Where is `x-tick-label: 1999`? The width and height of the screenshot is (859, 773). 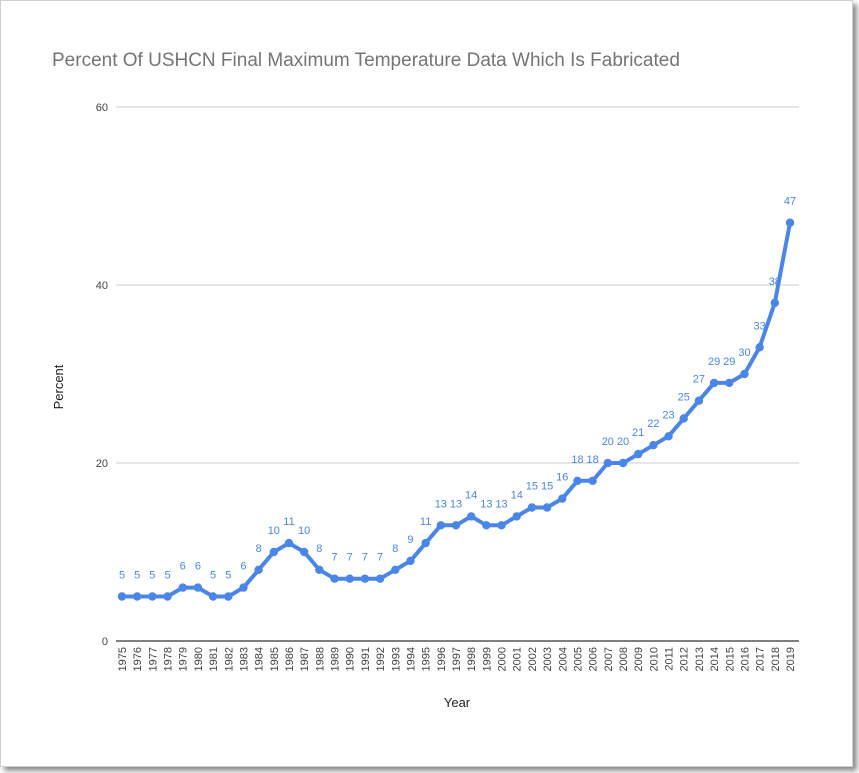
x-tick-label: 1999 is located at coordinates (487, 659).